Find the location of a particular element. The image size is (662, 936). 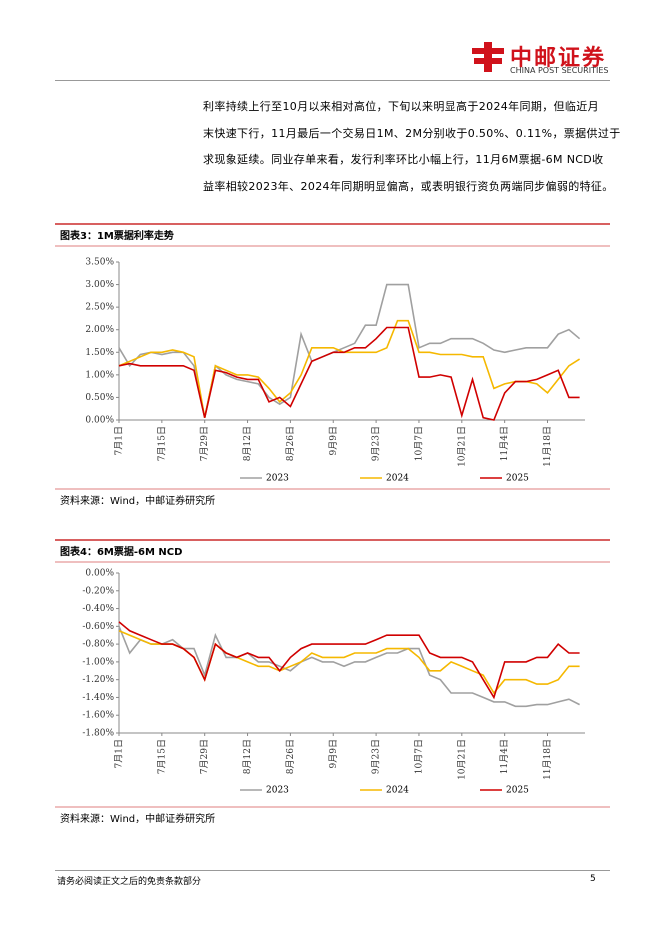

logo-cn: 中邮证券 is located at coordinates (558, 58).